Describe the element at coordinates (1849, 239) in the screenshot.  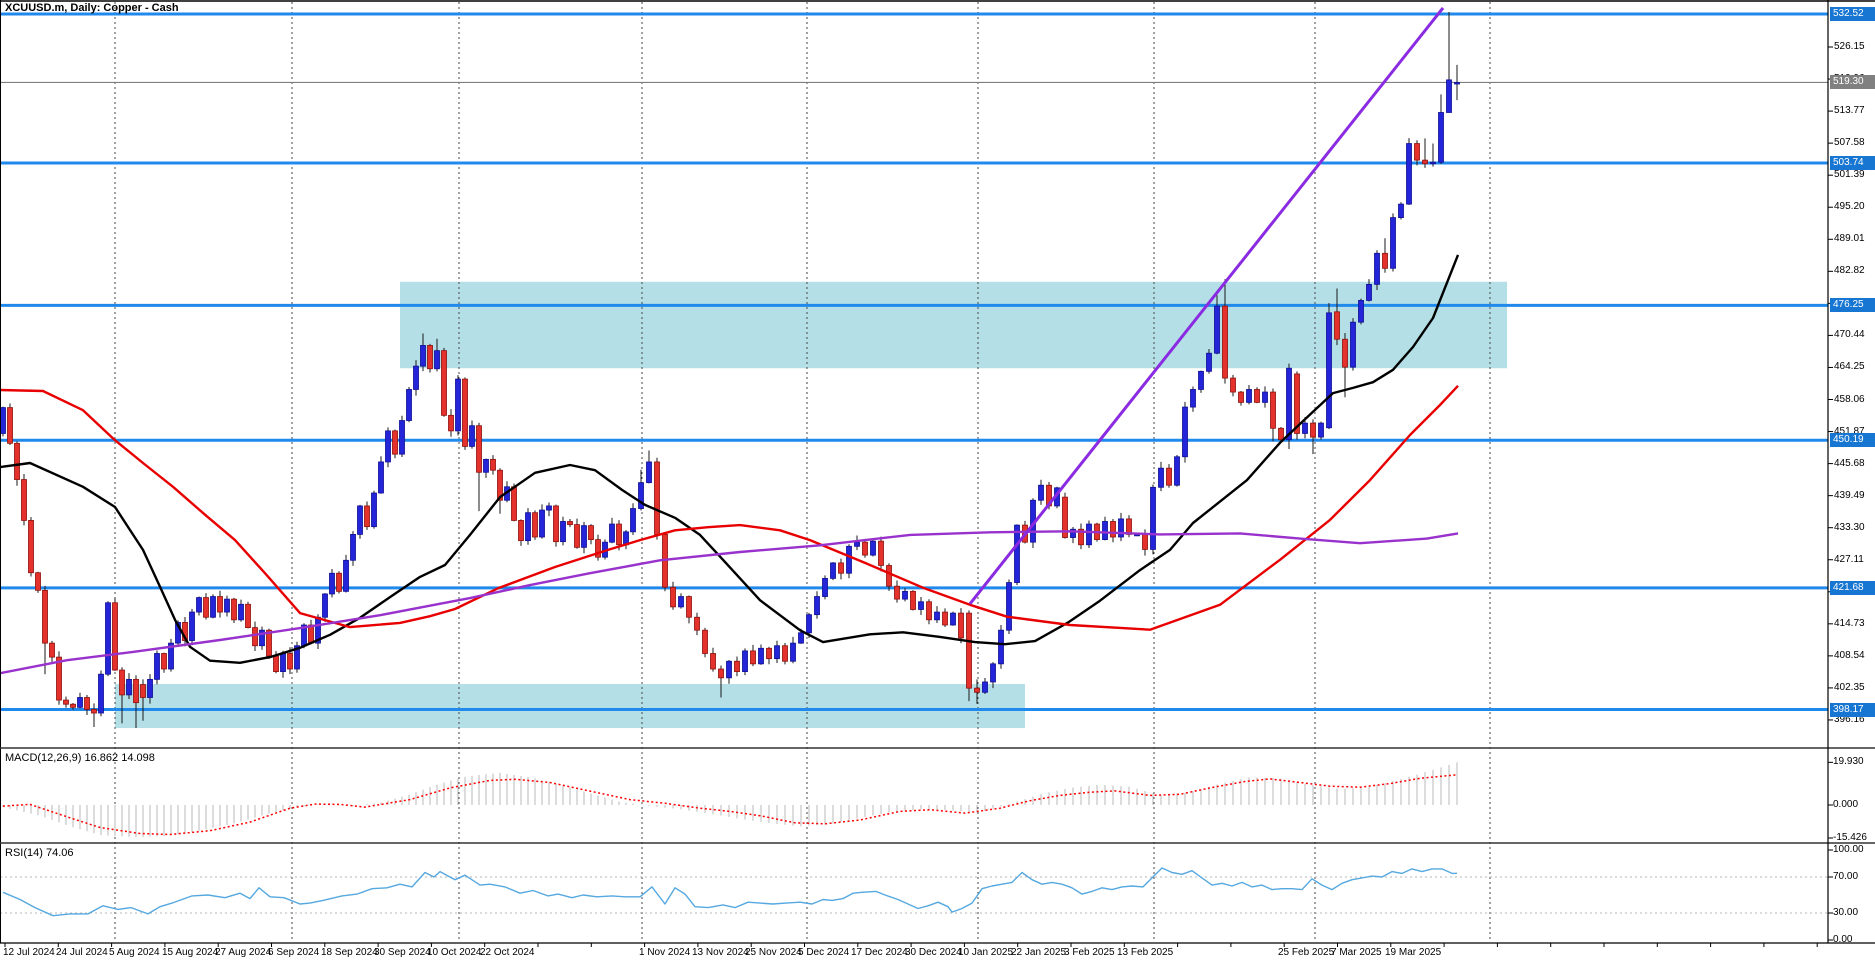
I see `price-tick-label: 489.01` at that location.